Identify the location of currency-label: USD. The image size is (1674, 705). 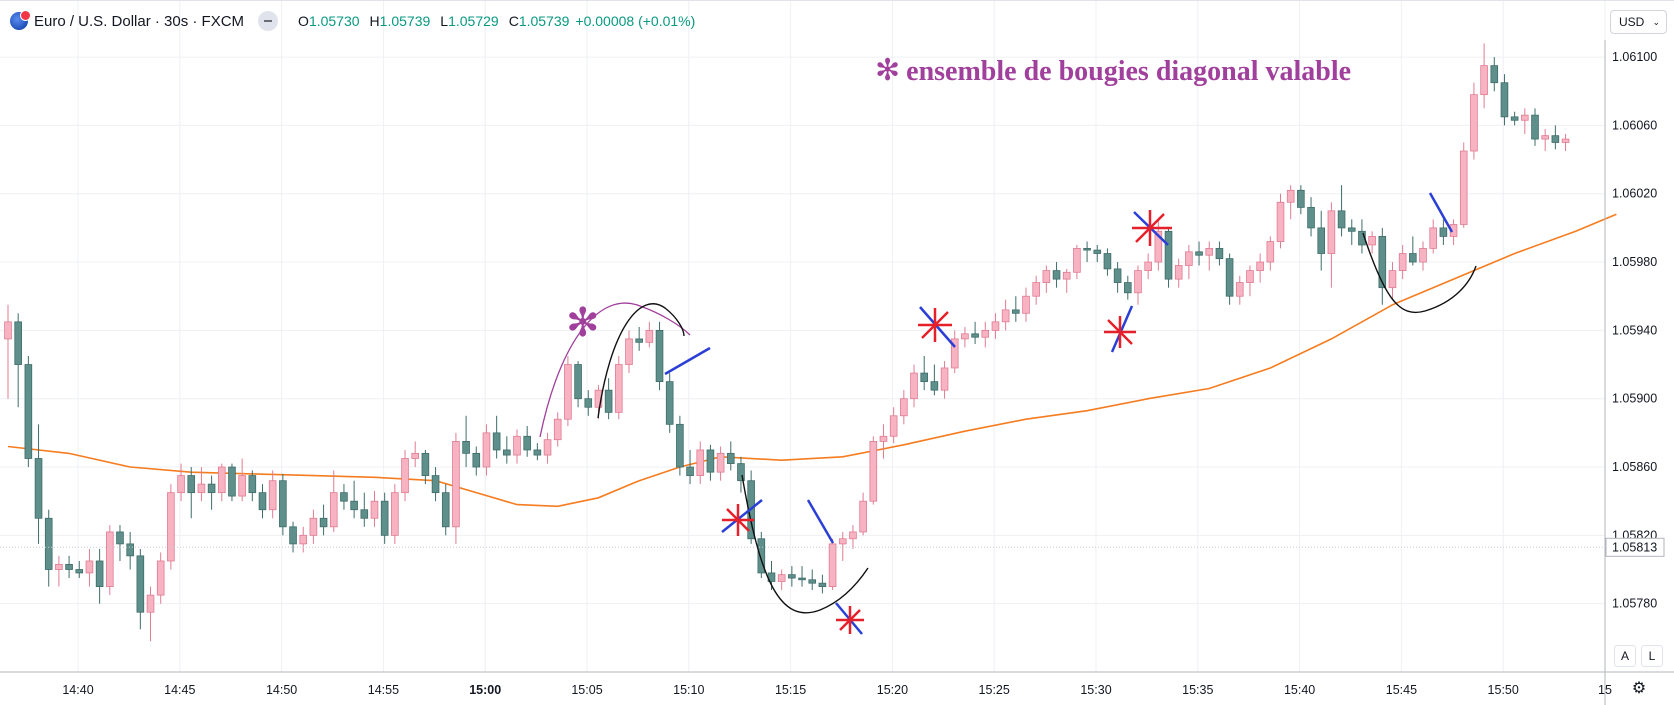
(1632, 22).